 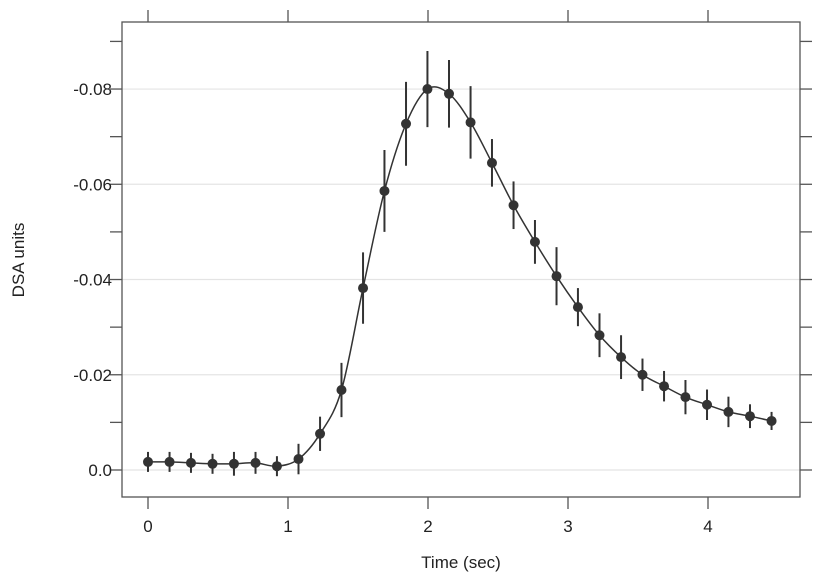 What do you see at coordinates (707, 526) in the screenshot?
I see `x-tick-label: 4` at bounding box center [707, 526].